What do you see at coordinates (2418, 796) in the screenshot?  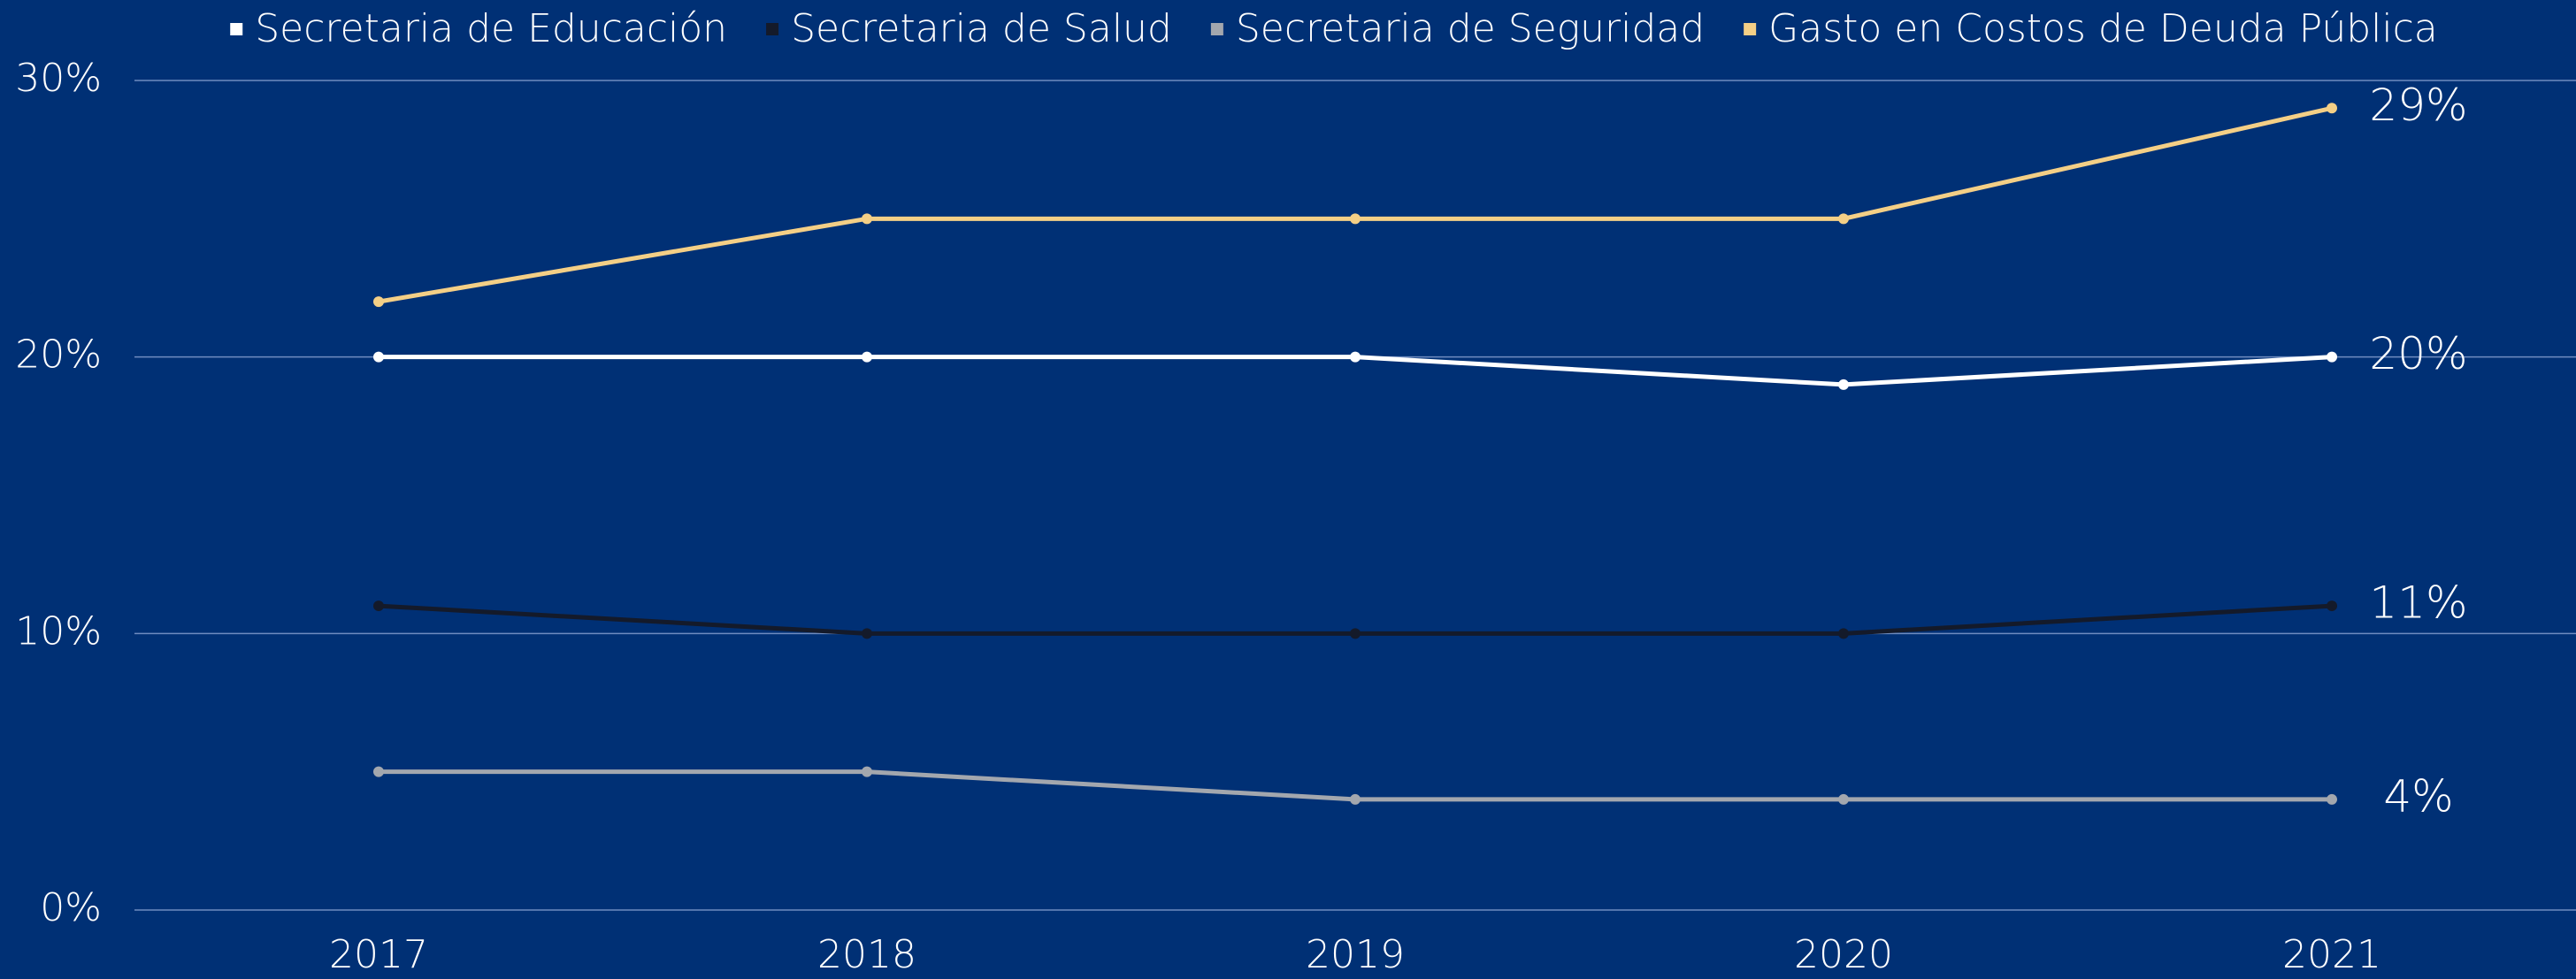 I see `value-label: 4%` at bounding box center [2418, 796].